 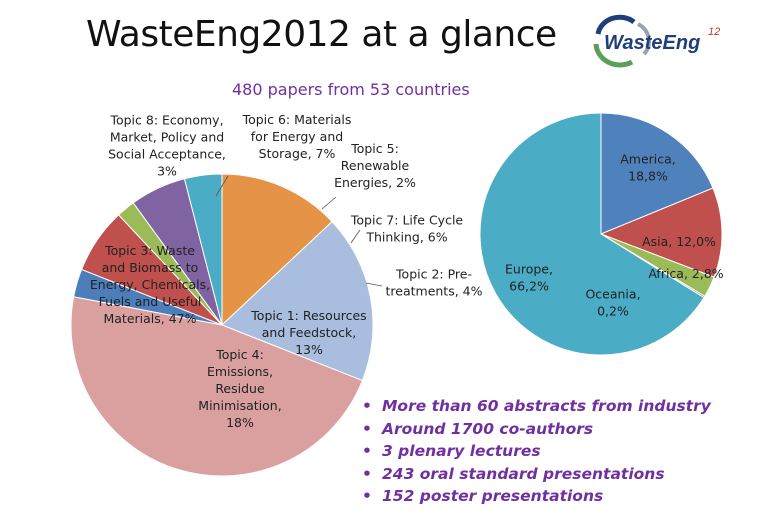 I want to click on slice-label: Africa, 2,8%, so click(x=685, y=273).